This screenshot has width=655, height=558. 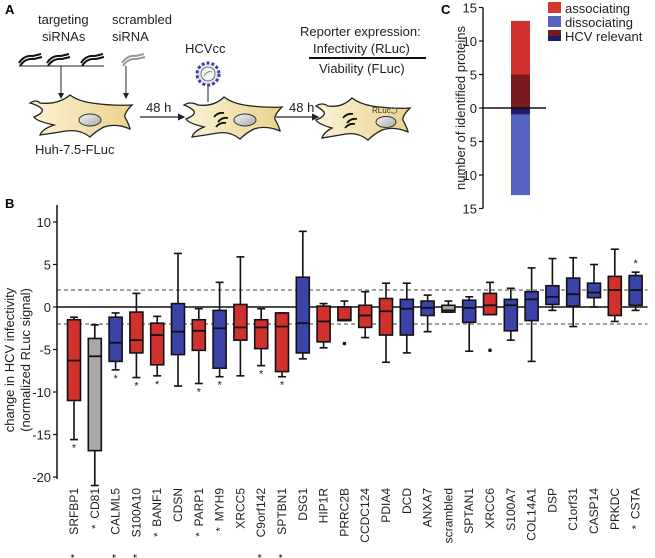 I want to click on category-label: DSP, so click(x=552, y=500).